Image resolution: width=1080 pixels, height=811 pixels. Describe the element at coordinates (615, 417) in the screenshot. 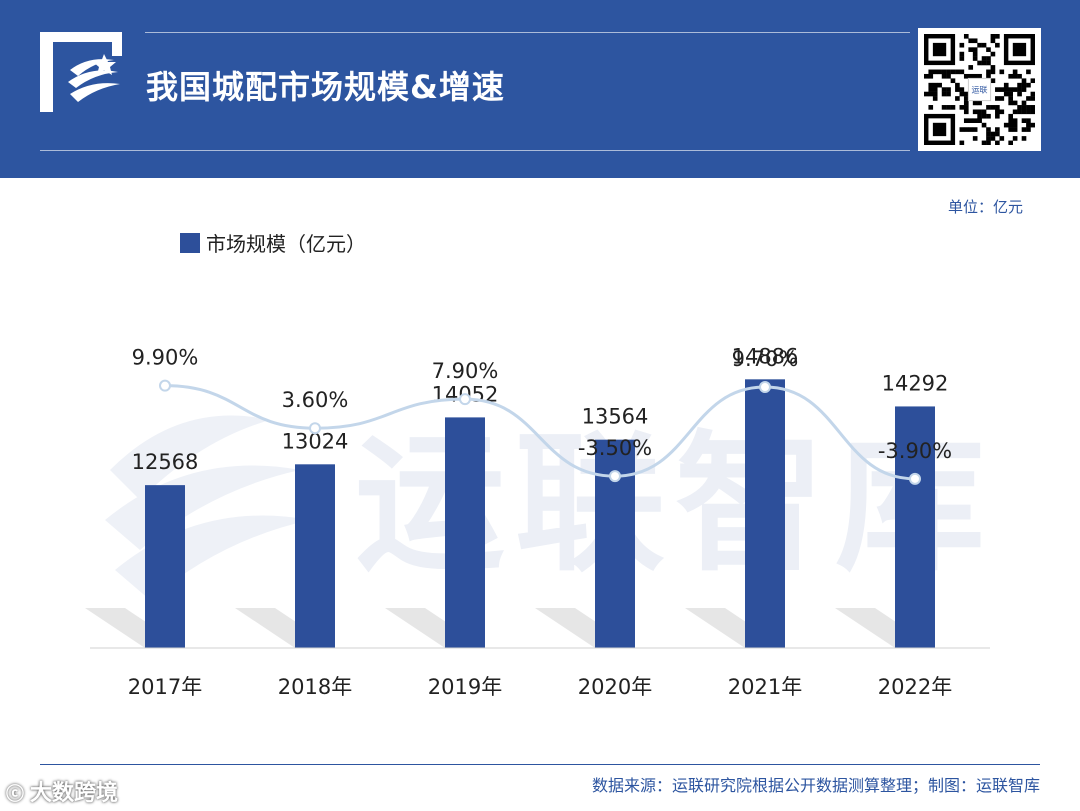

I see `bar-value-label: 13564` at that location.